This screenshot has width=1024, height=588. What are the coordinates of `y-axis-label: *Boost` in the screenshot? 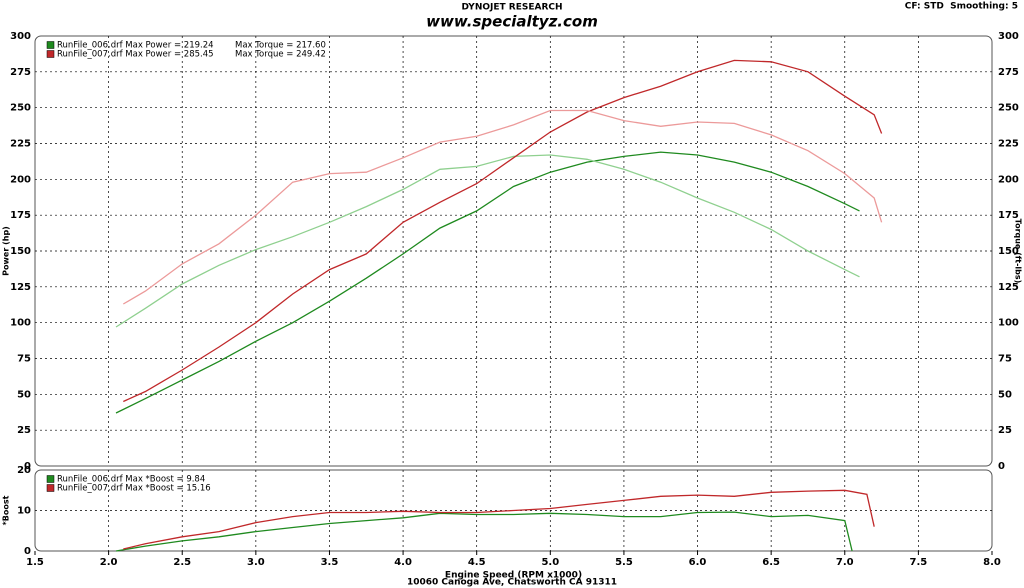 It's located at (6, 510).